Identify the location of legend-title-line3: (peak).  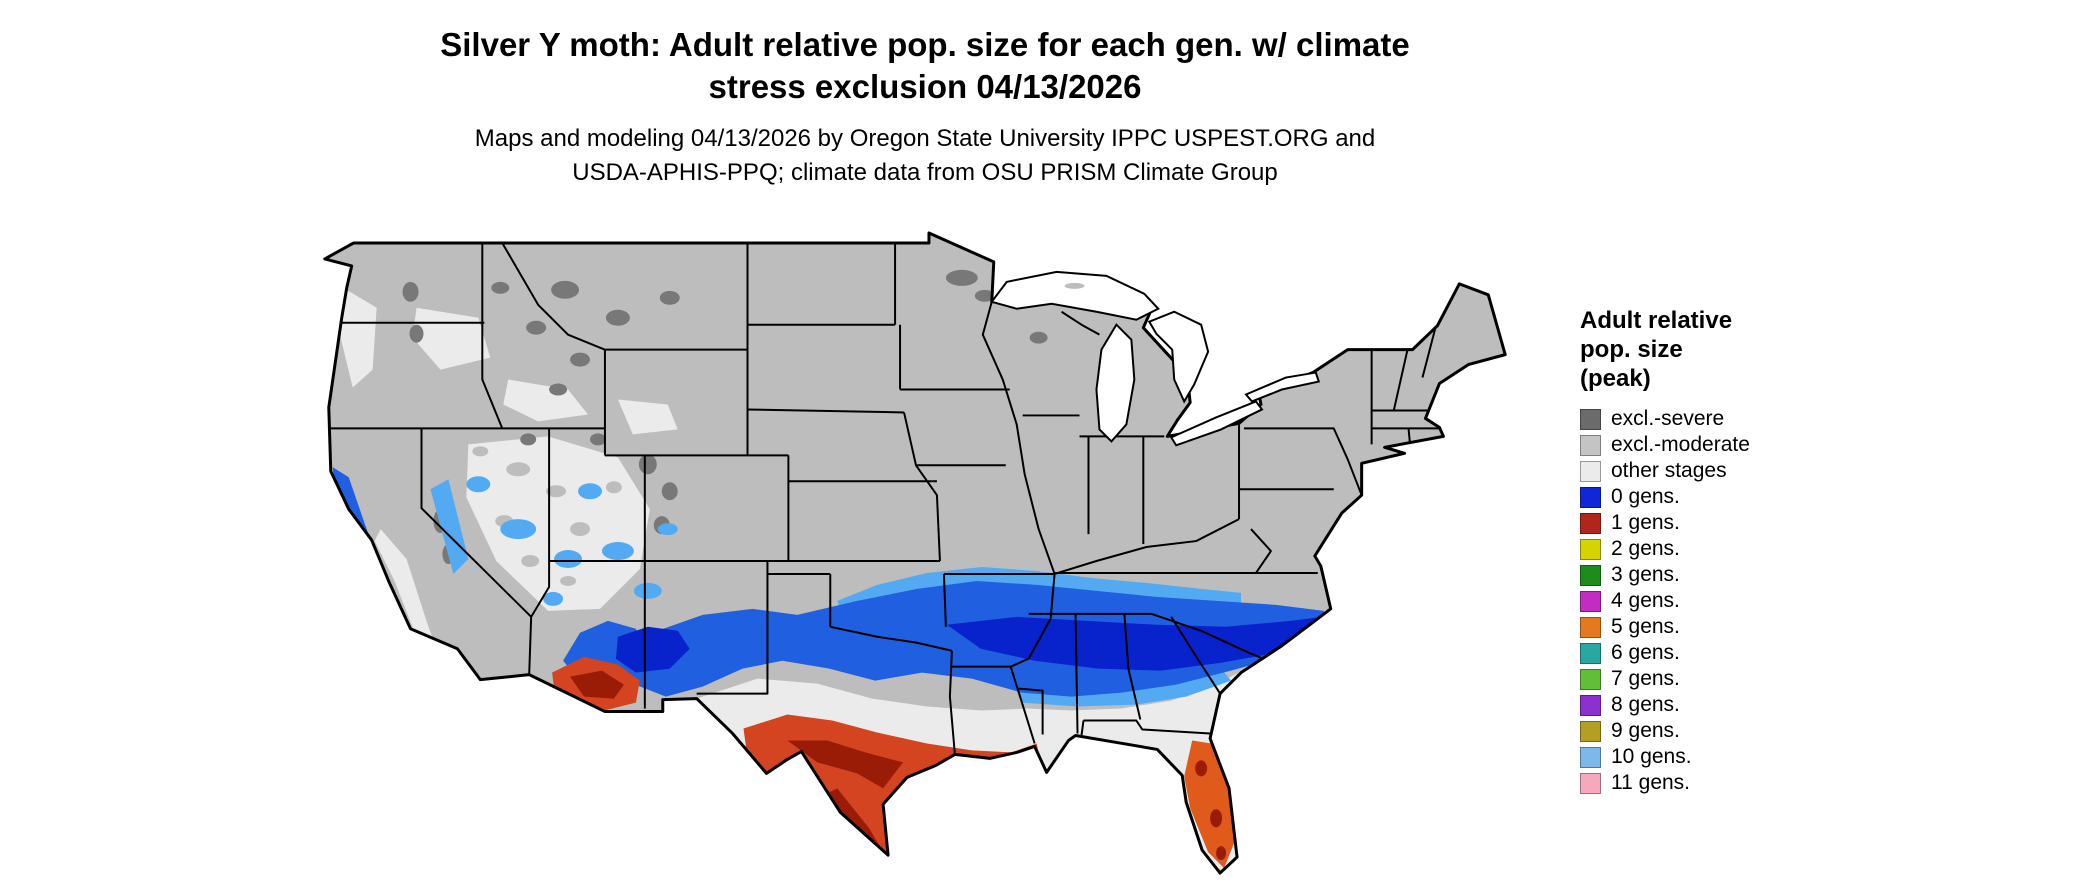
(1615, 378).